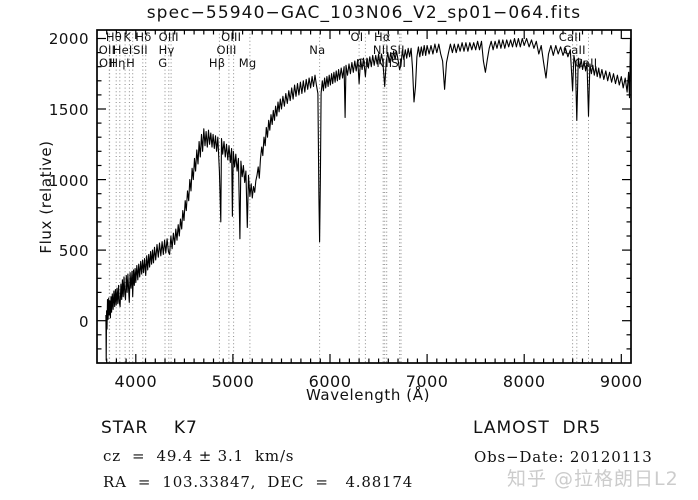  I want to click on x-tick-label: 9000, so click(621, 381).